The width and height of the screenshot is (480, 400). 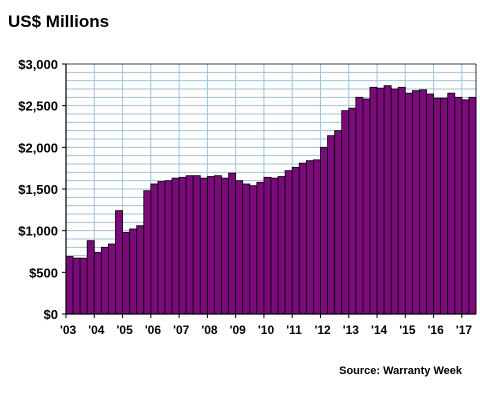 I want to click on y-tick-label: $0, so click(x=51, y=314).